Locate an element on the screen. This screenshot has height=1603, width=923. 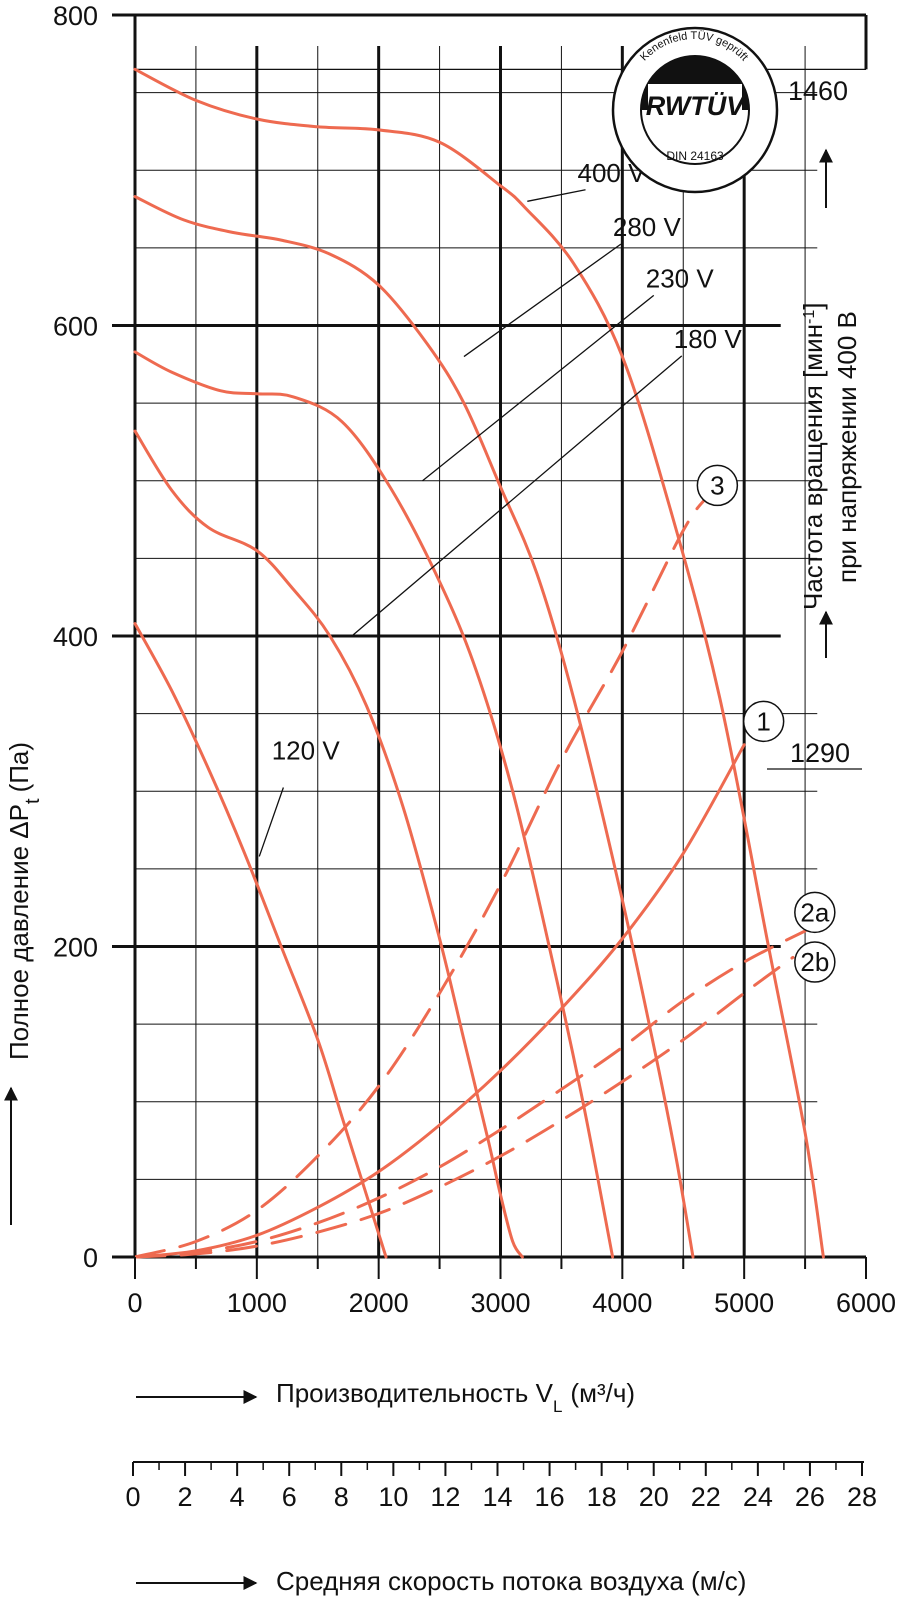
velocity-tick-label: 2 is located at coordinates (185, 1497).